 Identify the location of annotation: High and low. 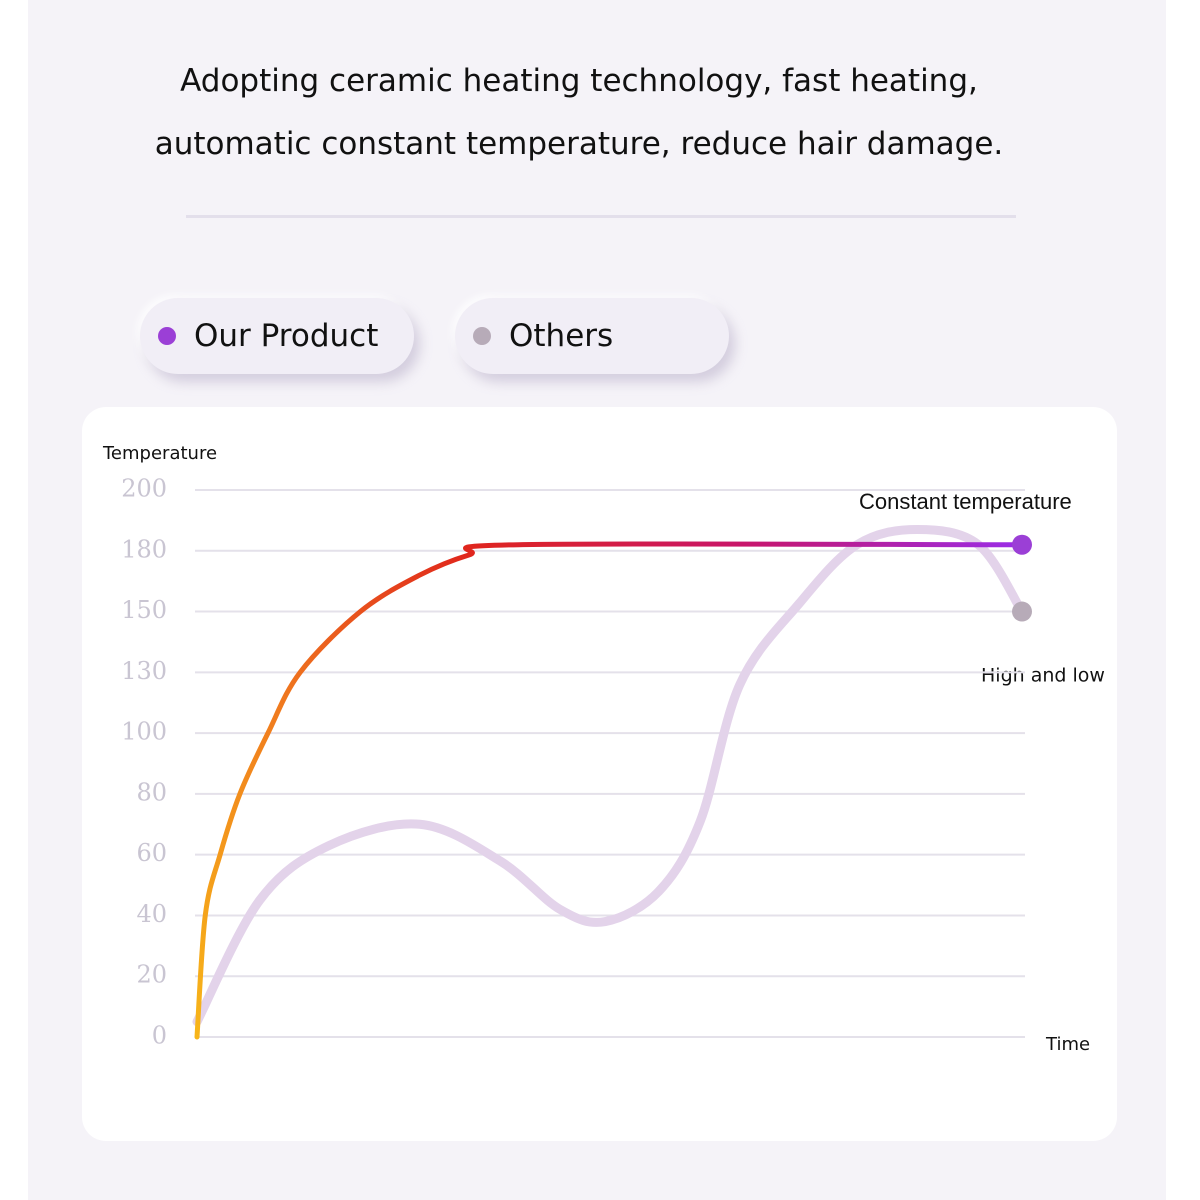
(1043, 676).